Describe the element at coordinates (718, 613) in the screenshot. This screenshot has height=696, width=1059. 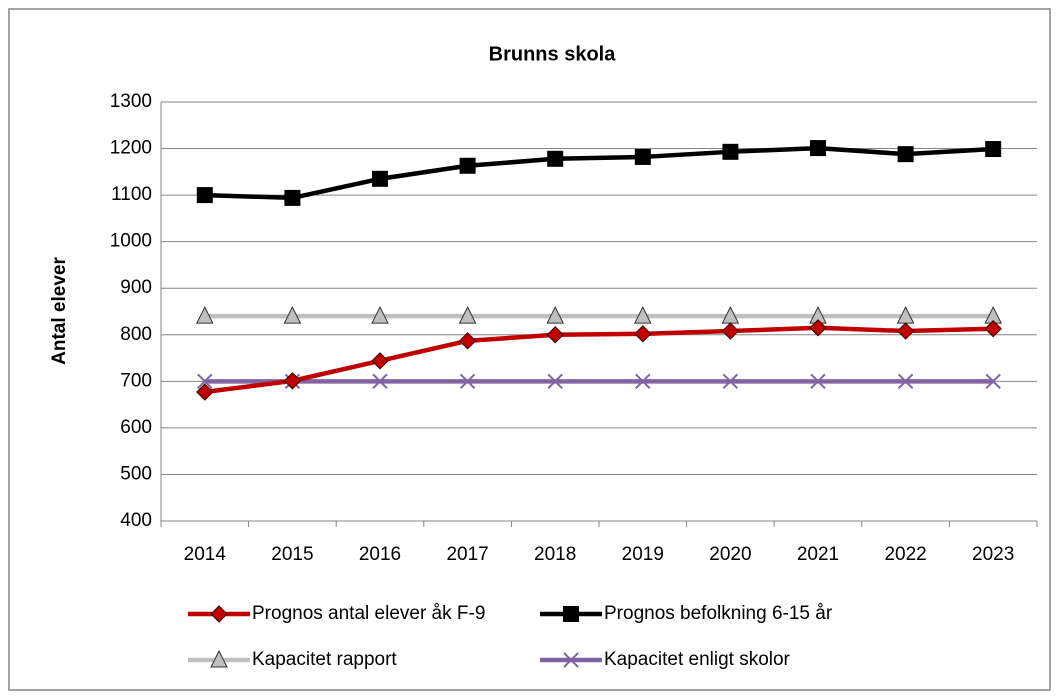
I see `legend-label: Prognos befolkning 6-15 år` at that location.